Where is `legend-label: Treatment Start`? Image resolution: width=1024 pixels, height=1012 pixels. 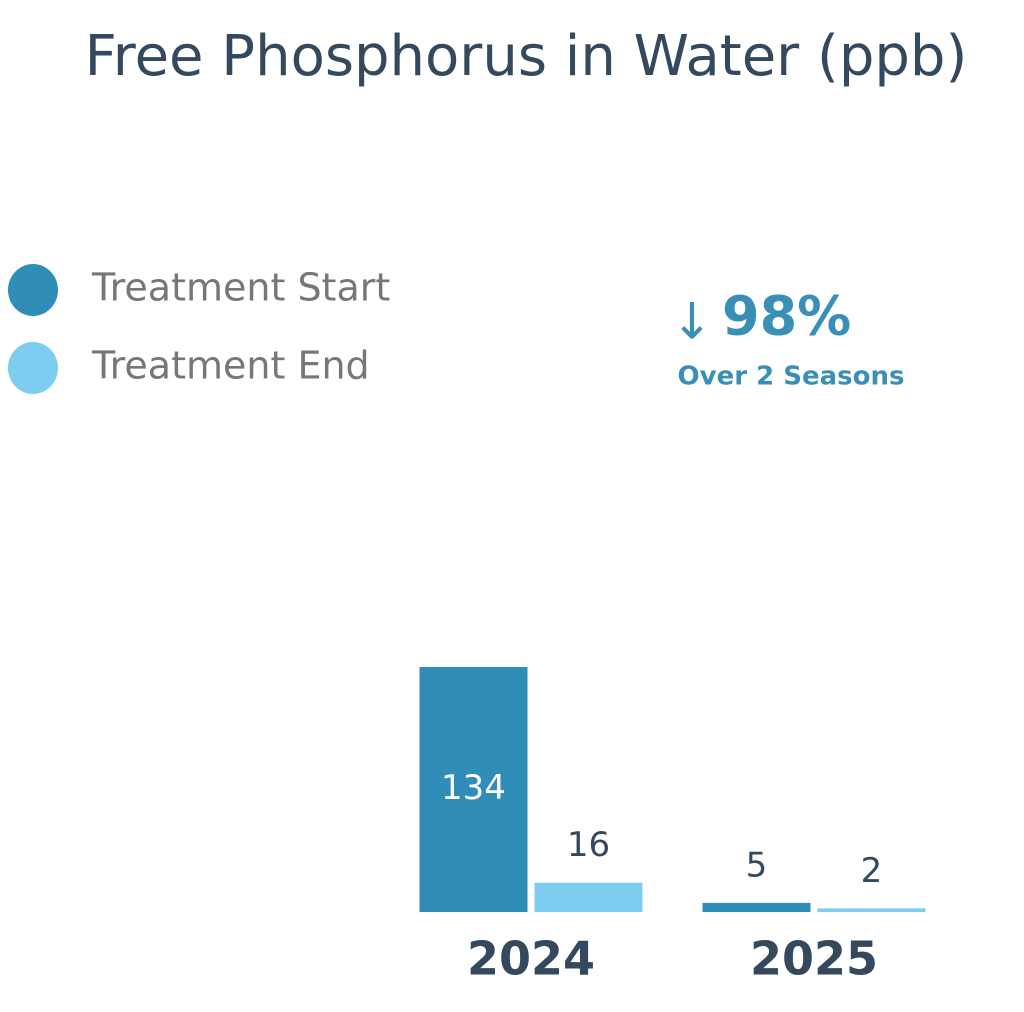 legend-label: Treatment Start is located at coordinates (240, 288).